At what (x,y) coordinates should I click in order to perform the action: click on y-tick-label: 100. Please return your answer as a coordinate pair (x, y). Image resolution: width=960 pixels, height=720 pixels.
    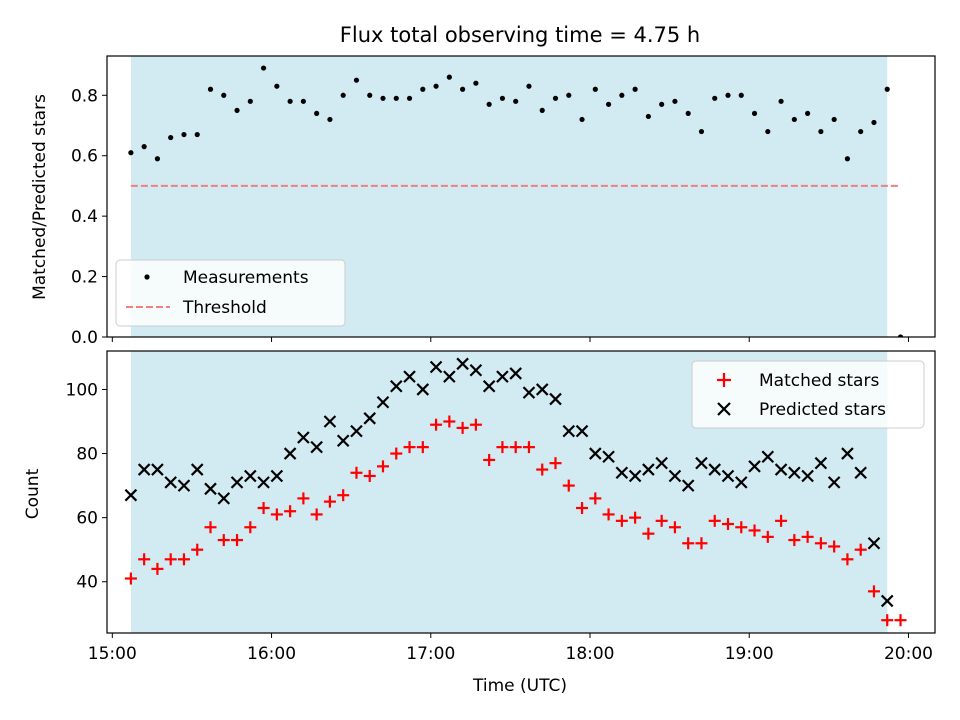
    Looking at the image, I should click on (82, 390).